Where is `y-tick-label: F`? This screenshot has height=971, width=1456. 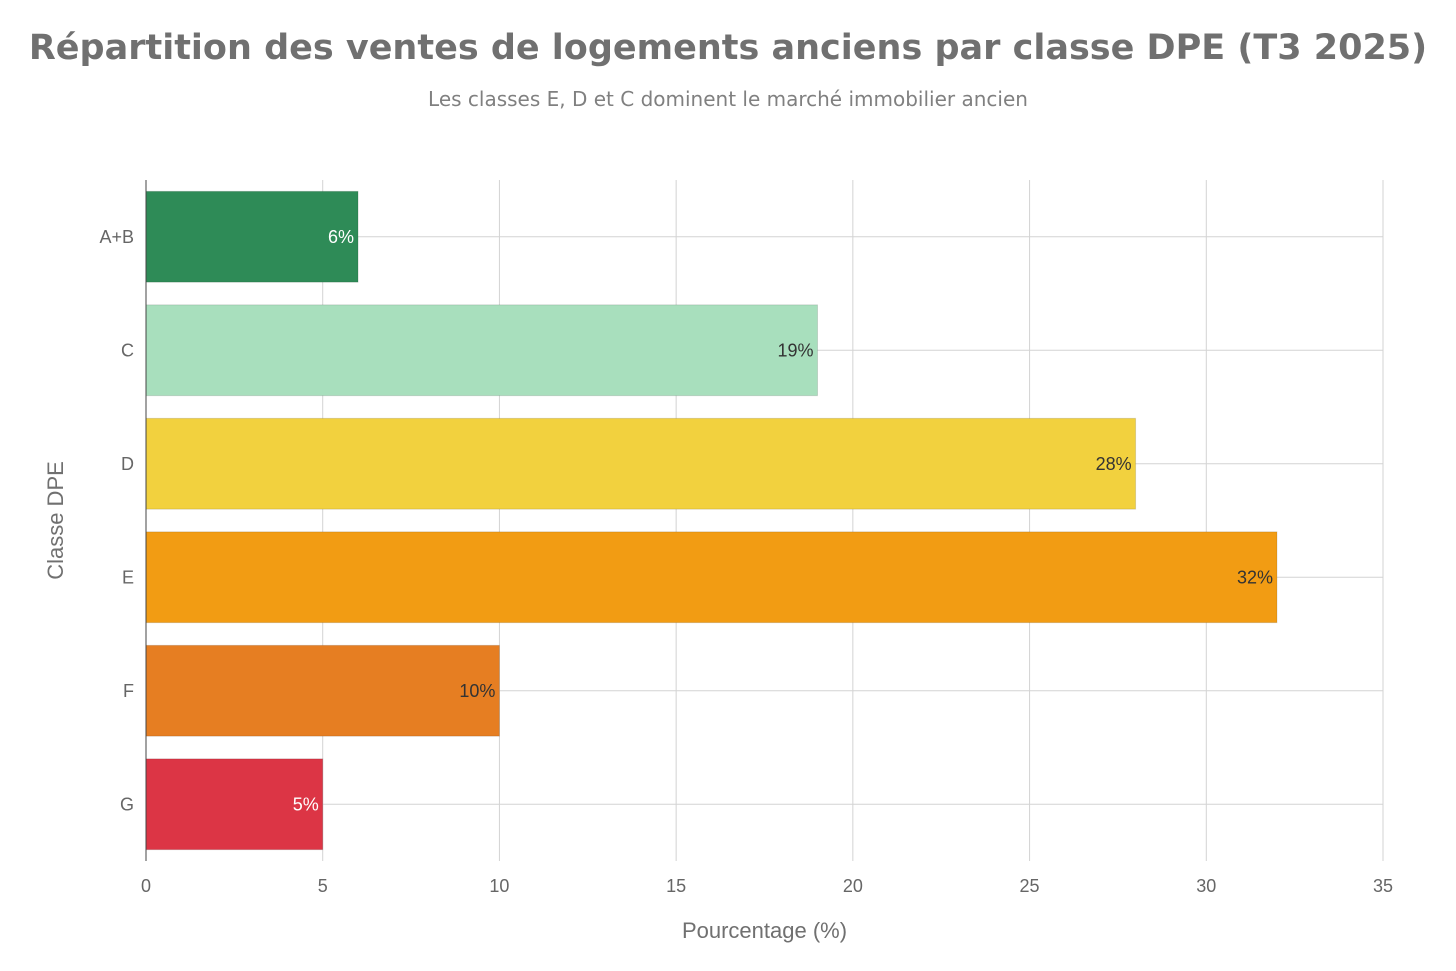 y-tick-label: F is located at coordinates (128, 691).